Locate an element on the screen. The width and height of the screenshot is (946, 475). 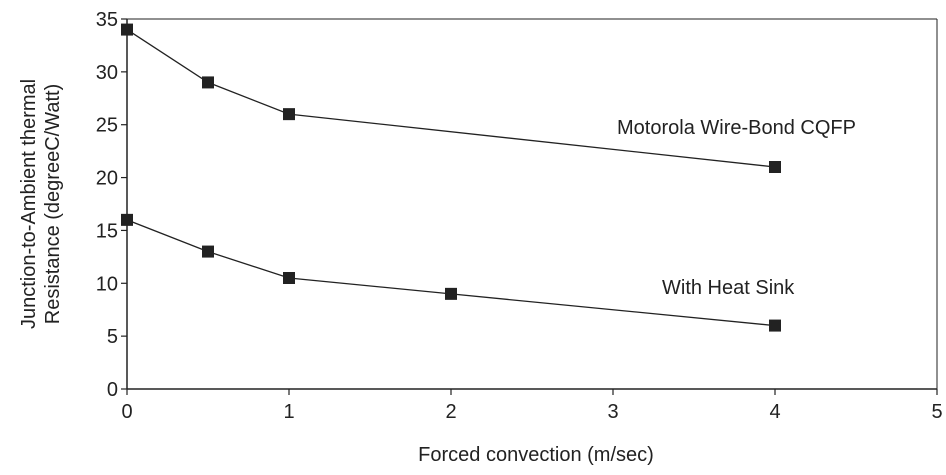
x-axis-title: Forced convection (m/sec) is located at coordinates (536, 455).